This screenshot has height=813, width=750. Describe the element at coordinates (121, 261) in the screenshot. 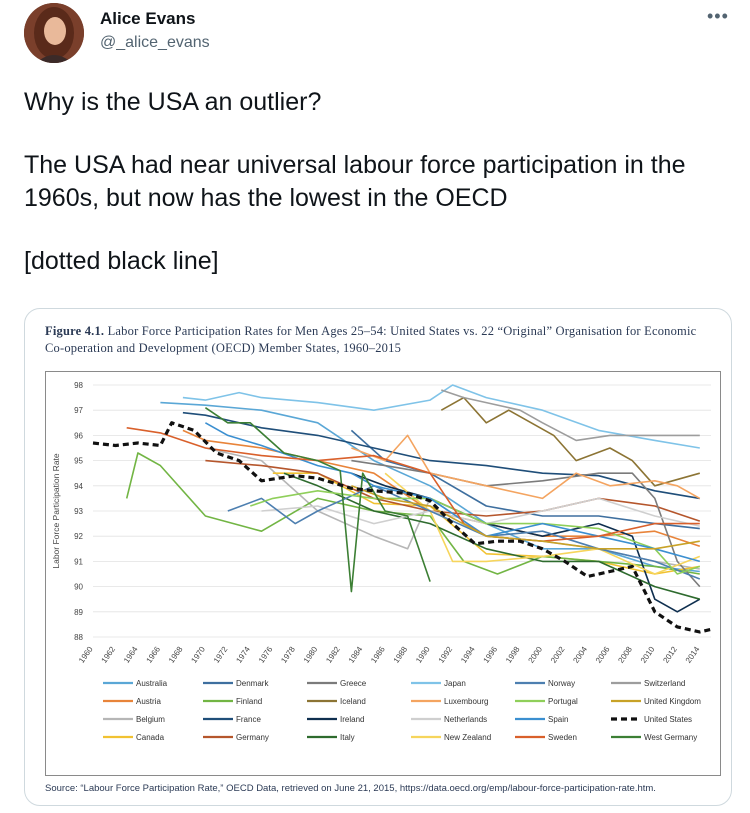

I see `tweet-line: [dotted black line]` at that location.